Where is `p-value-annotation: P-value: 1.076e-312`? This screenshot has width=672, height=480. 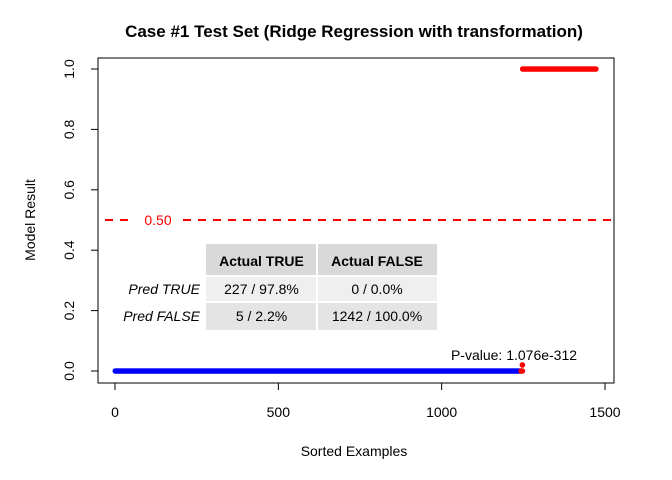 p-value-annotation: P-value: 1.076e-312 is located at coordinates (514, 355).